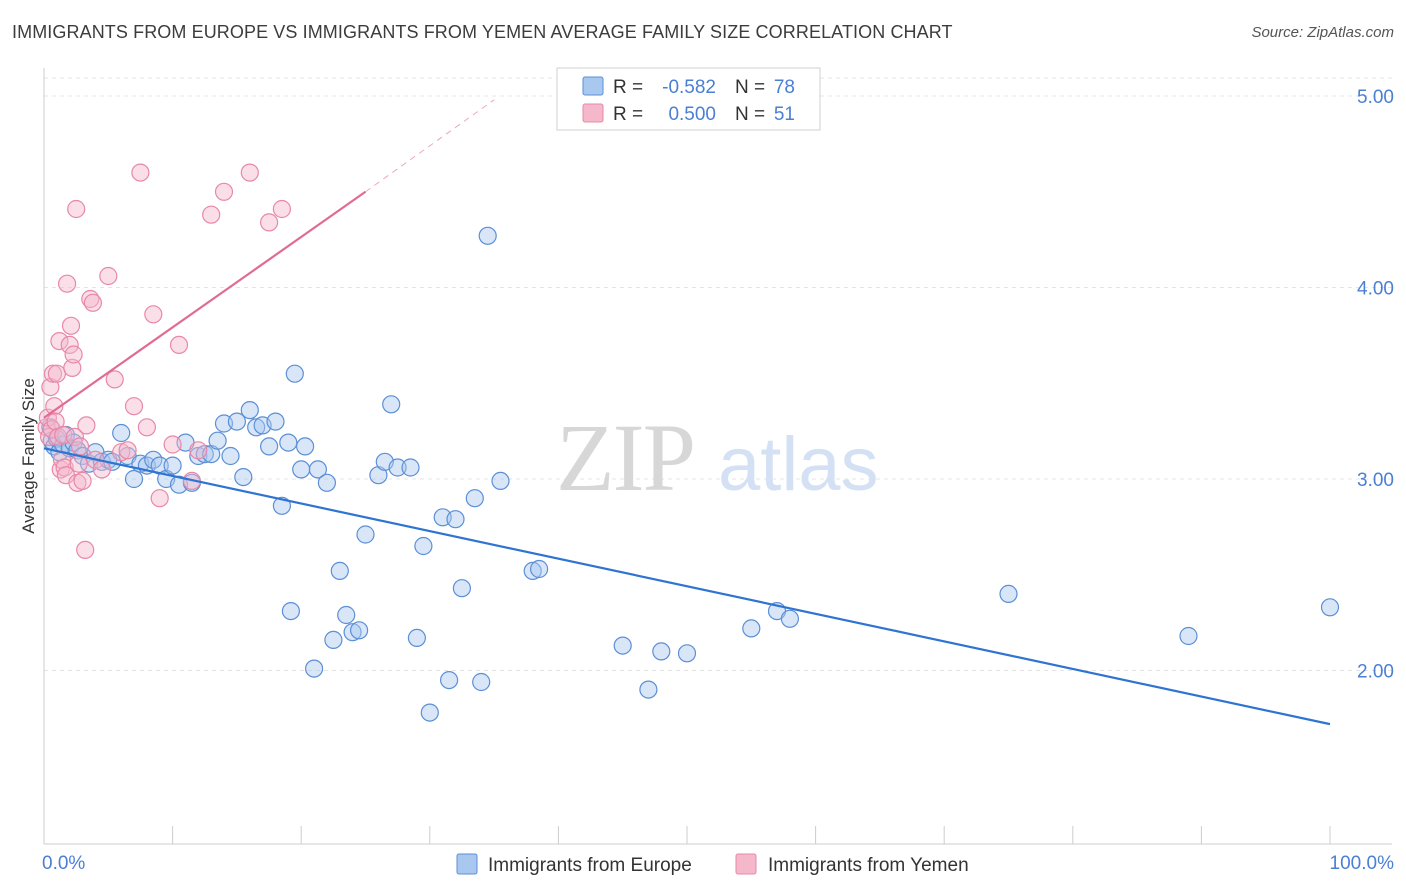  I want to click on stats-legend-n-value-yemen: 51, so click(784, 114).